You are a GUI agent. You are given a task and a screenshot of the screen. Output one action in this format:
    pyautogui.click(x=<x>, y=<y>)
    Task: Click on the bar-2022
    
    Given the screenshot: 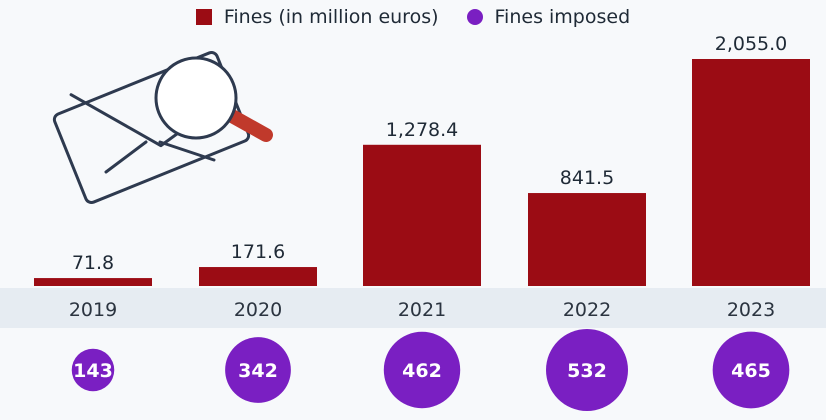 What is the action you would take?
    pyautogui.click(x=587, y=239)
    